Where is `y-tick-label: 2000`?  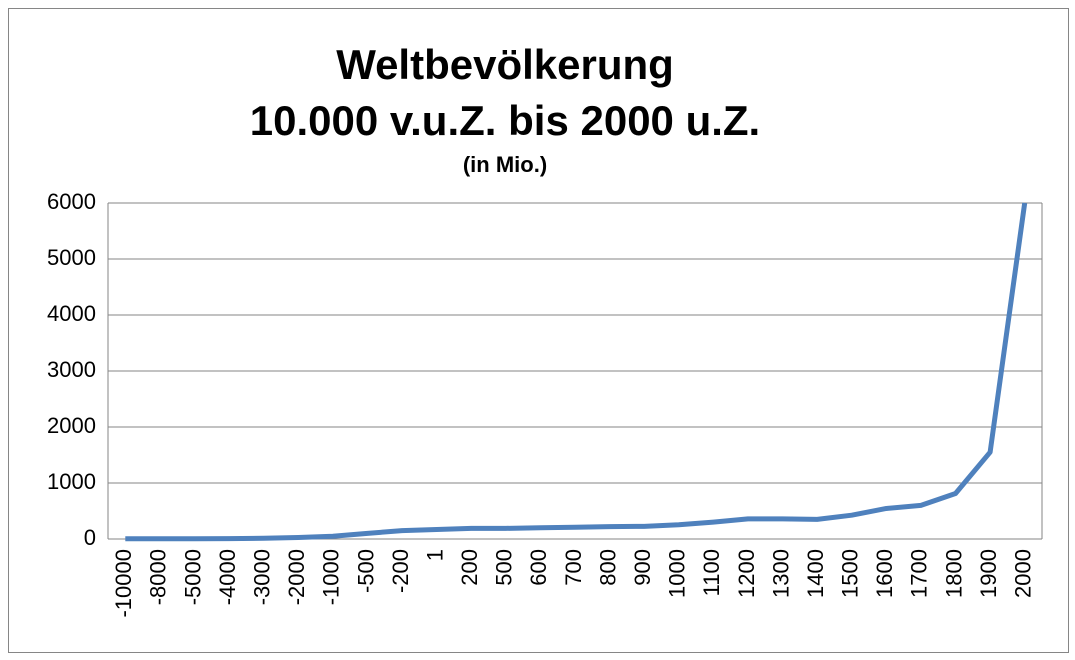
y-tick-label: 2000 is located at coordinates (71, 425).